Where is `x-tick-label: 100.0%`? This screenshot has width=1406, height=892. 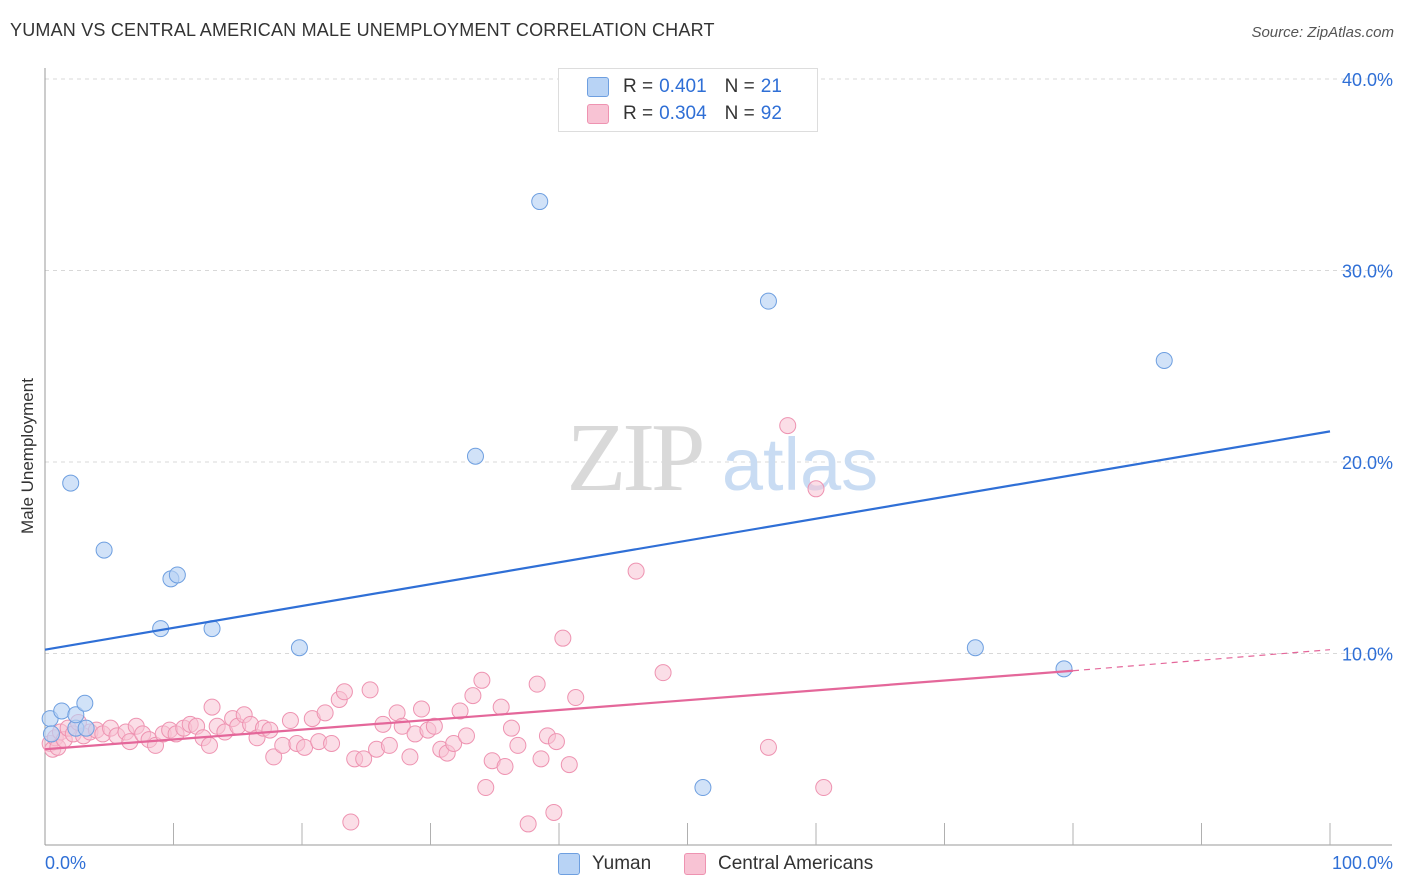
x-tick-label: 100.0% is located at coordinates (1362, 863).